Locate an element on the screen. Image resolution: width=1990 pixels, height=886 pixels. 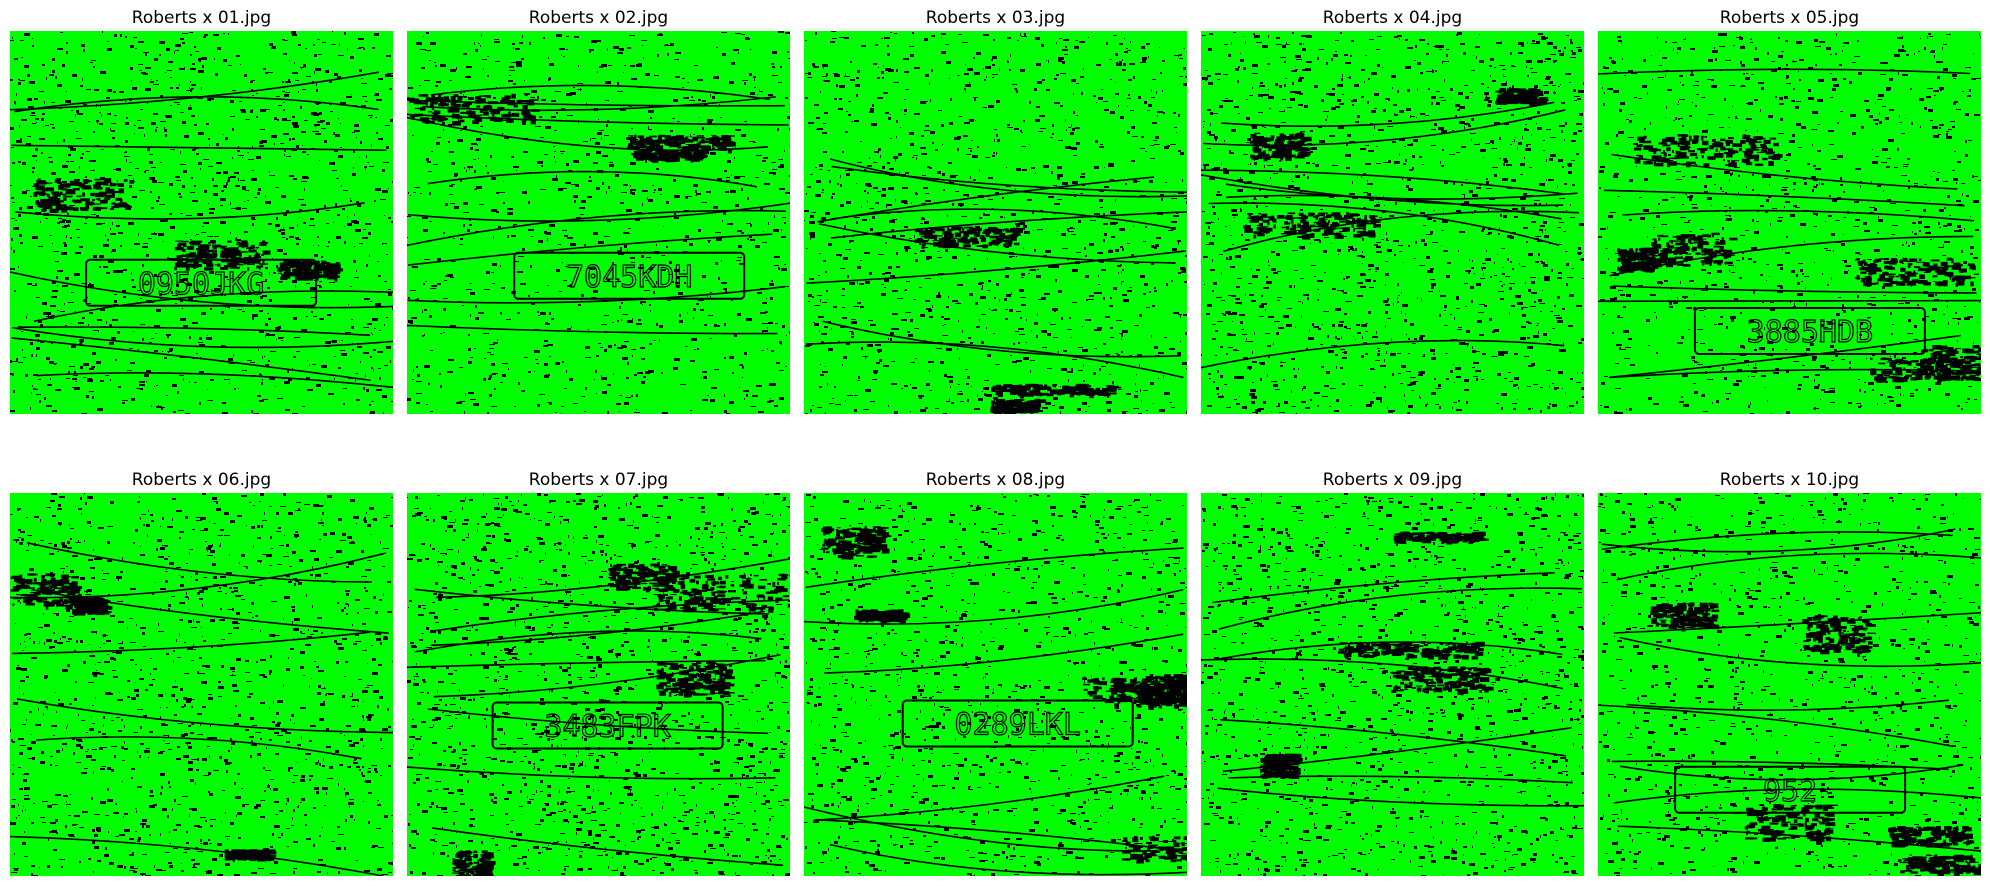
license-plate: 0289LKL is located at coordinates (1017, 723).